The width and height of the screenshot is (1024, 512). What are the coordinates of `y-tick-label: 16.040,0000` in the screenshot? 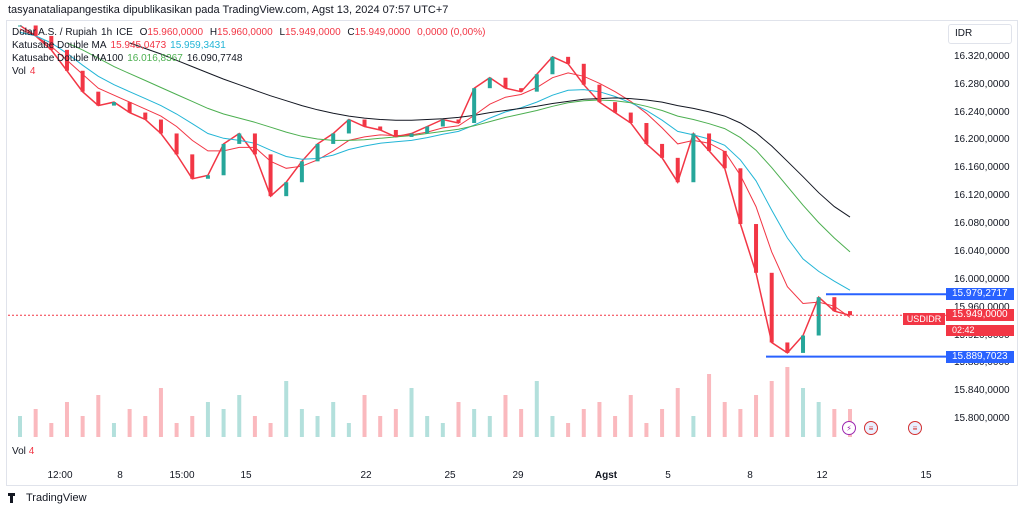 It's located at (982, 251).